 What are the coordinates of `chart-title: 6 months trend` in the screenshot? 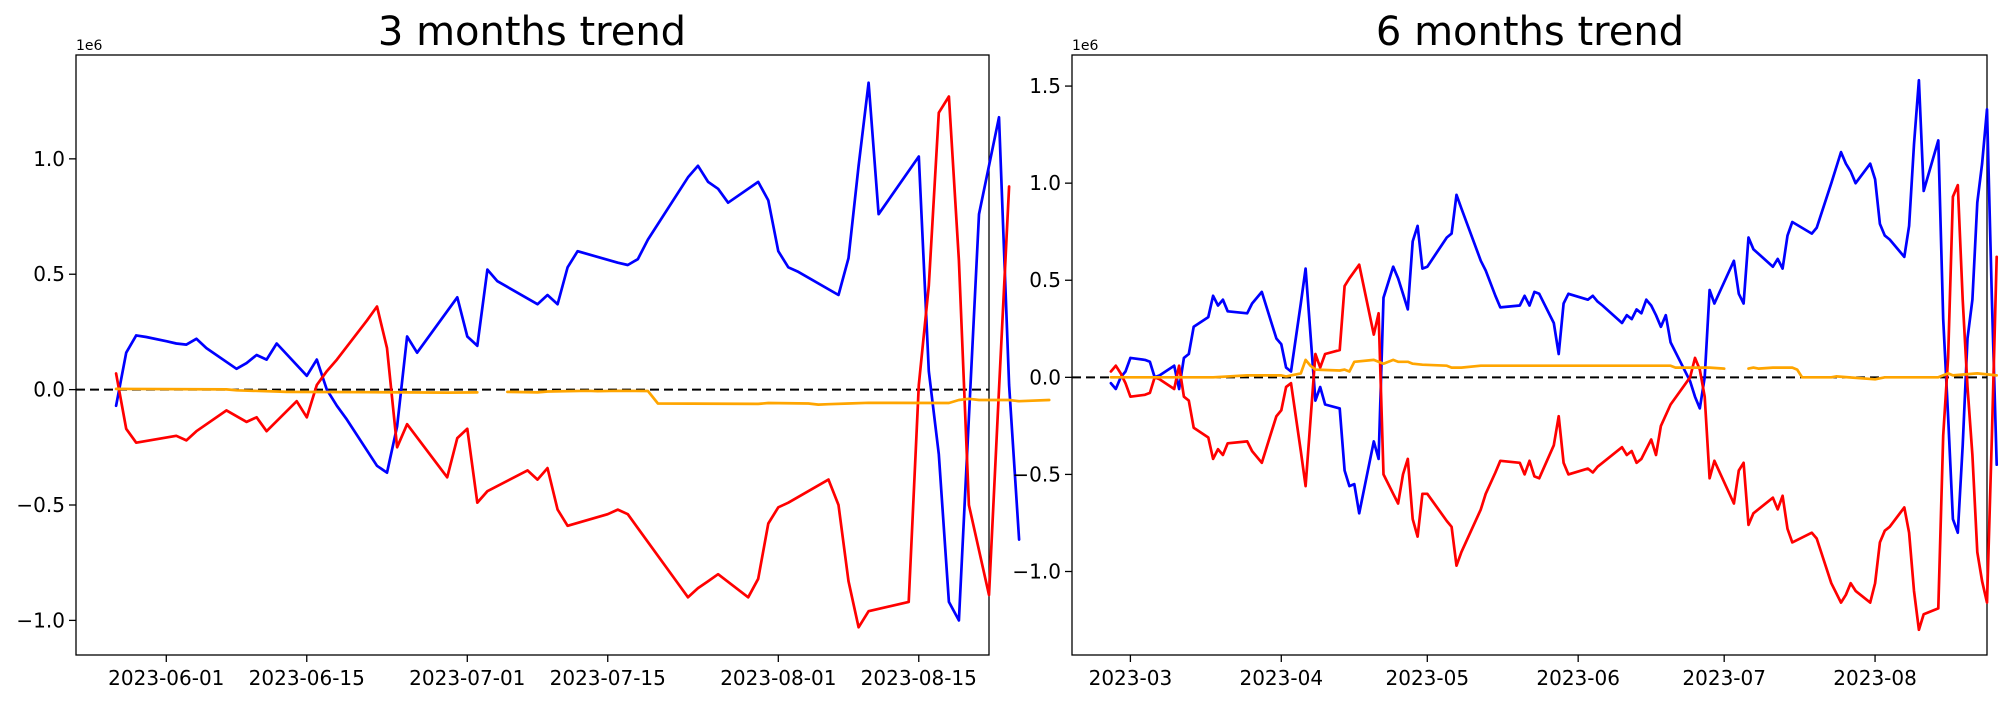 It's located at (1530, 32).